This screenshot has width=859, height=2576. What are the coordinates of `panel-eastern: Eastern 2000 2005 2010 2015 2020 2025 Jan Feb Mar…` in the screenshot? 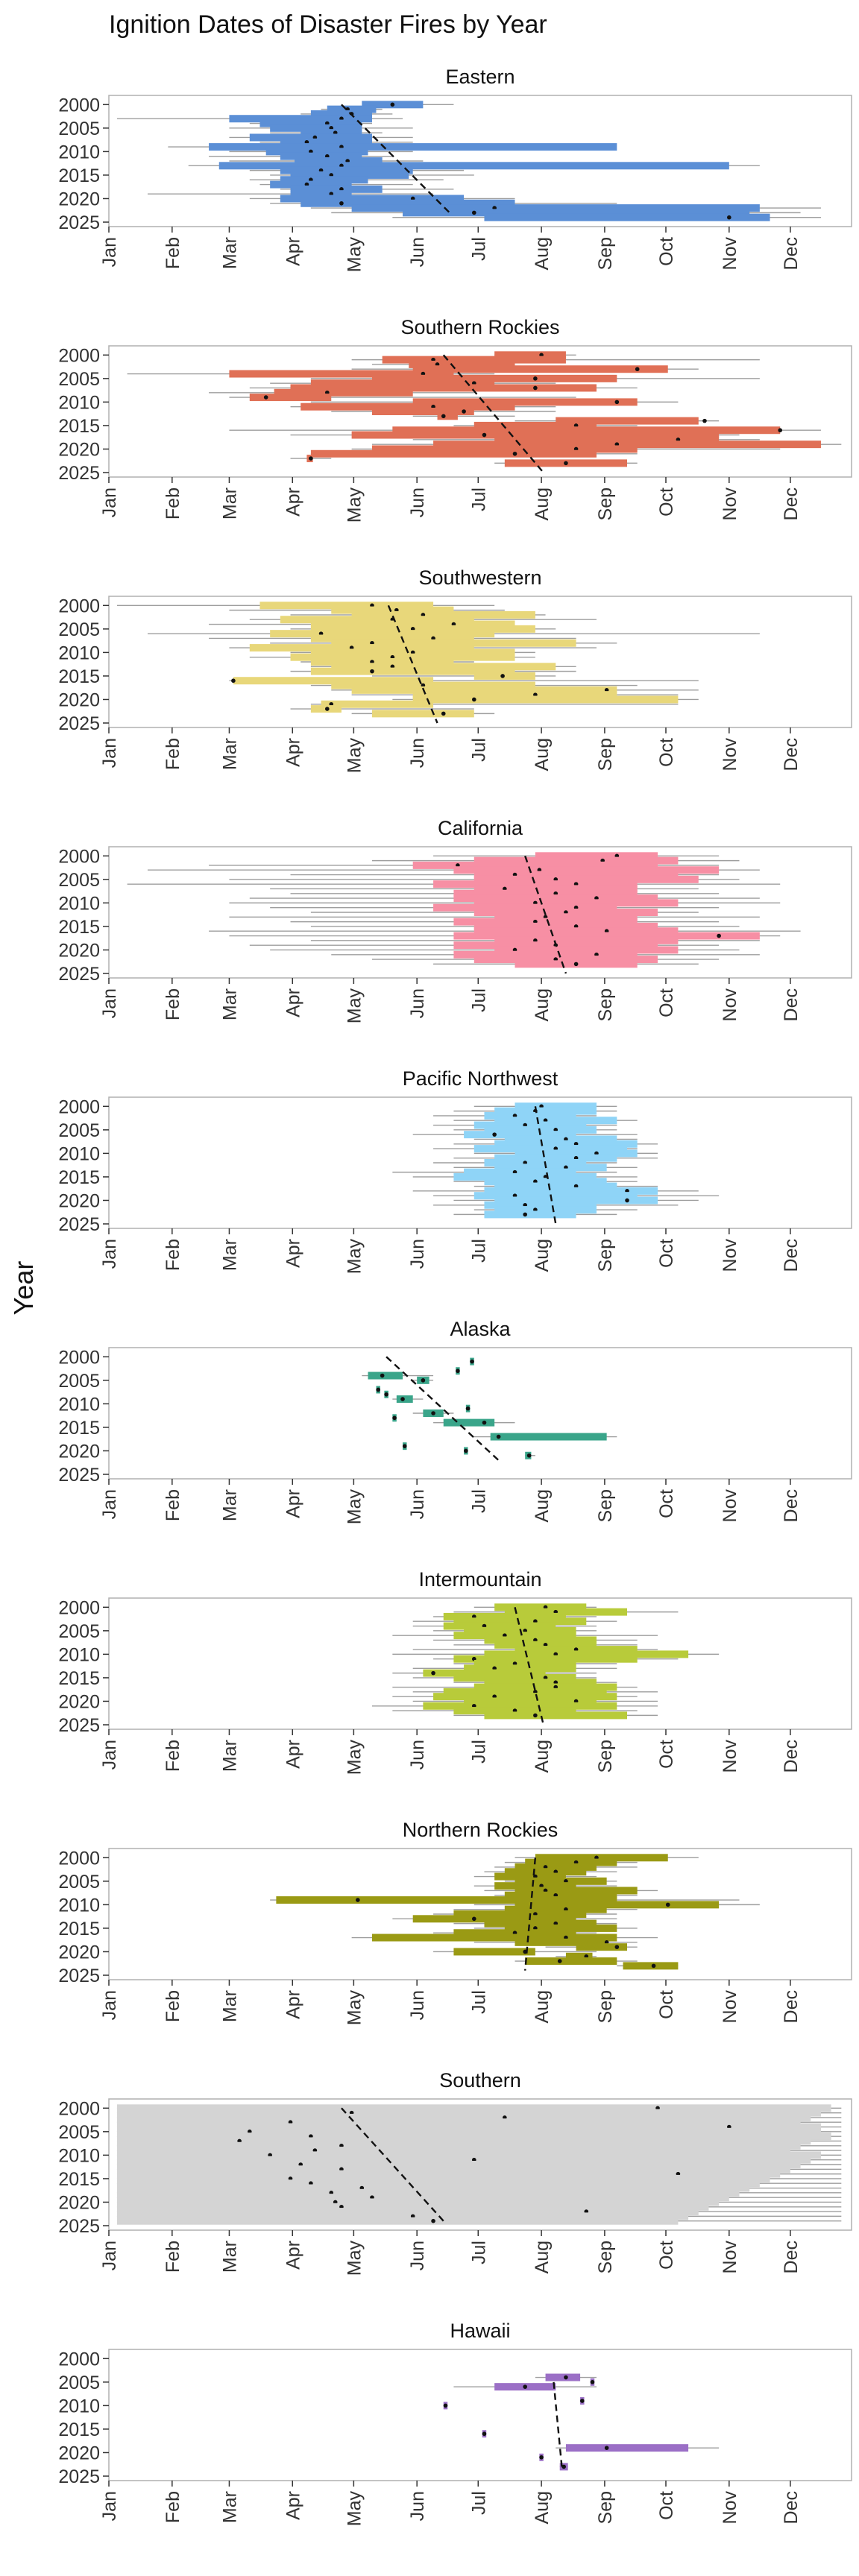 It's located at (455, 169).